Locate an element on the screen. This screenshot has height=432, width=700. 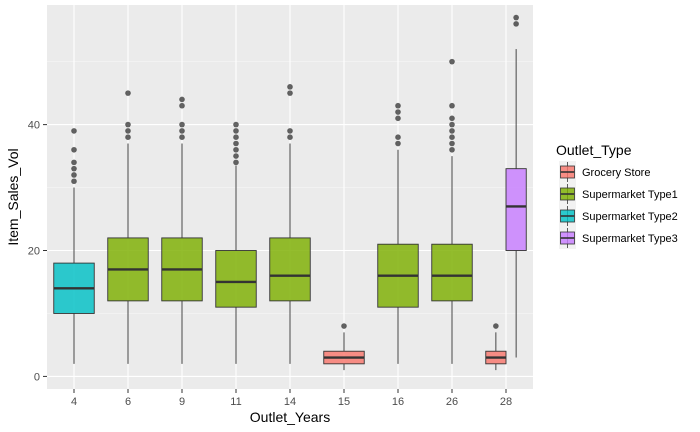
box-6-supermarket-type1 is located at coordinates (128, 227).